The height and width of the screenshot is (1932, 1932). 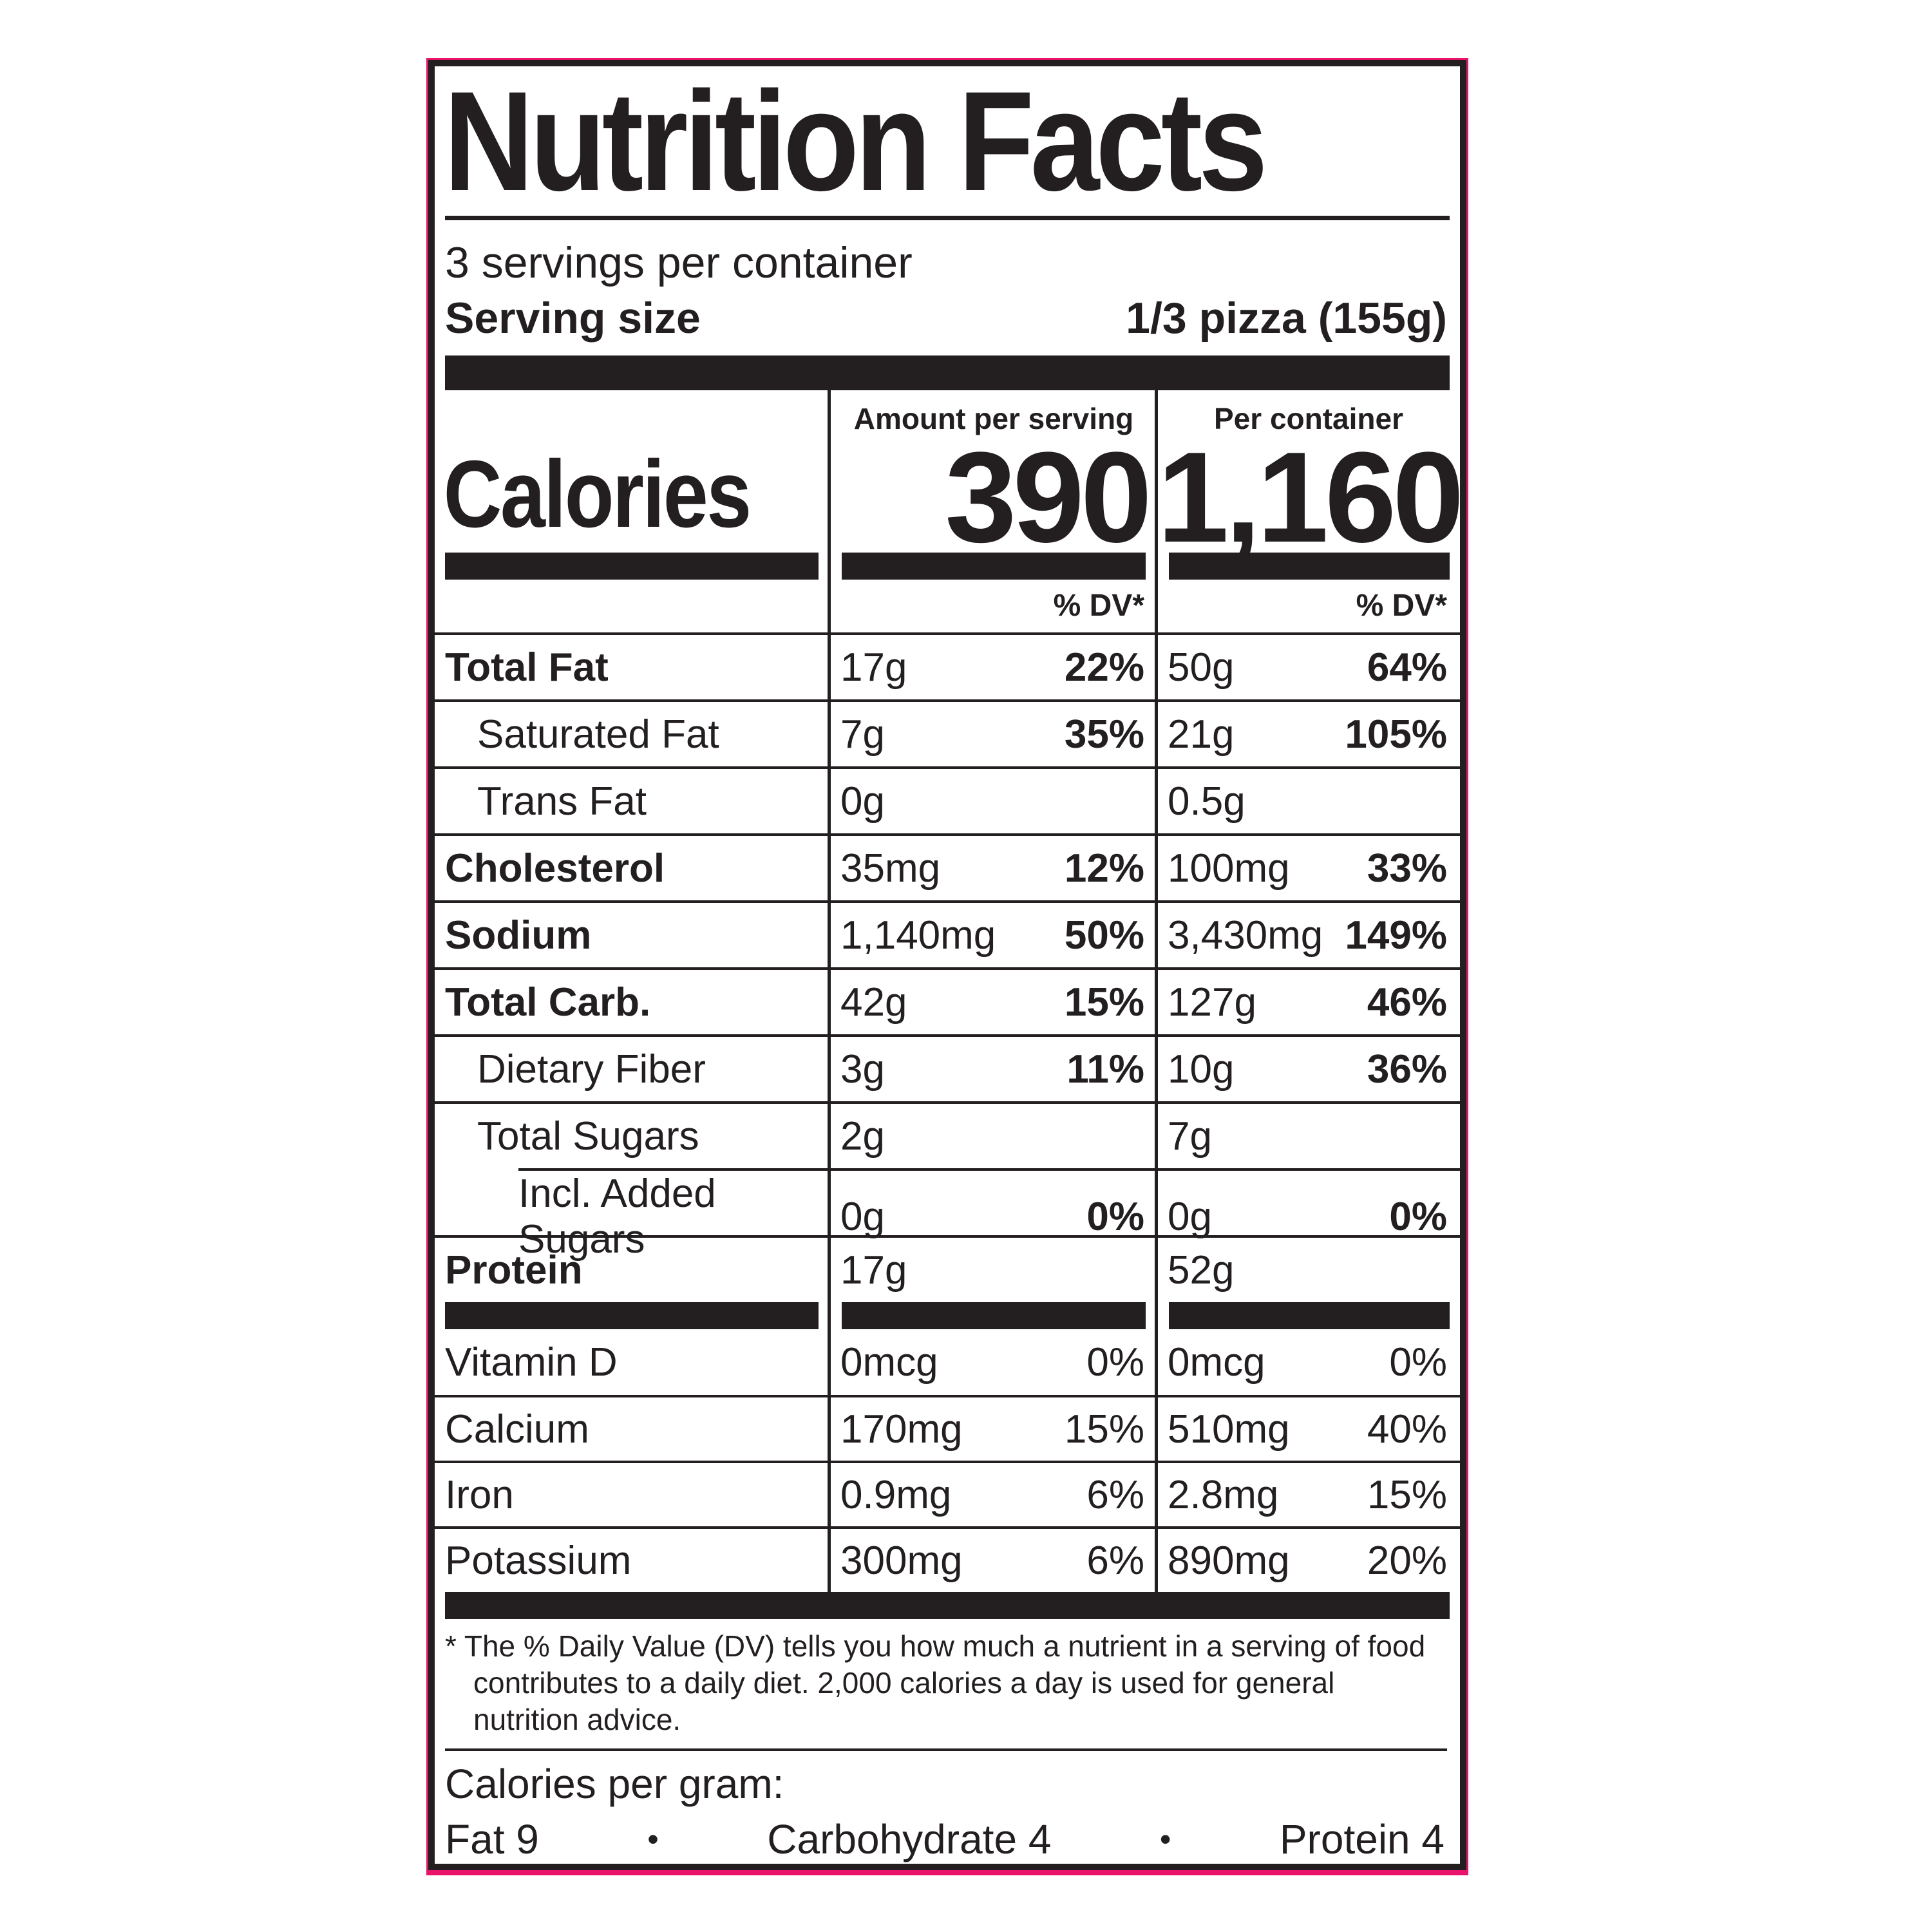 What do you see at coordinates (1287, 318) in the screenshot?
I see `serving-size-value: 1/3 pizza (155g)` at bounding box center [1287, 318].